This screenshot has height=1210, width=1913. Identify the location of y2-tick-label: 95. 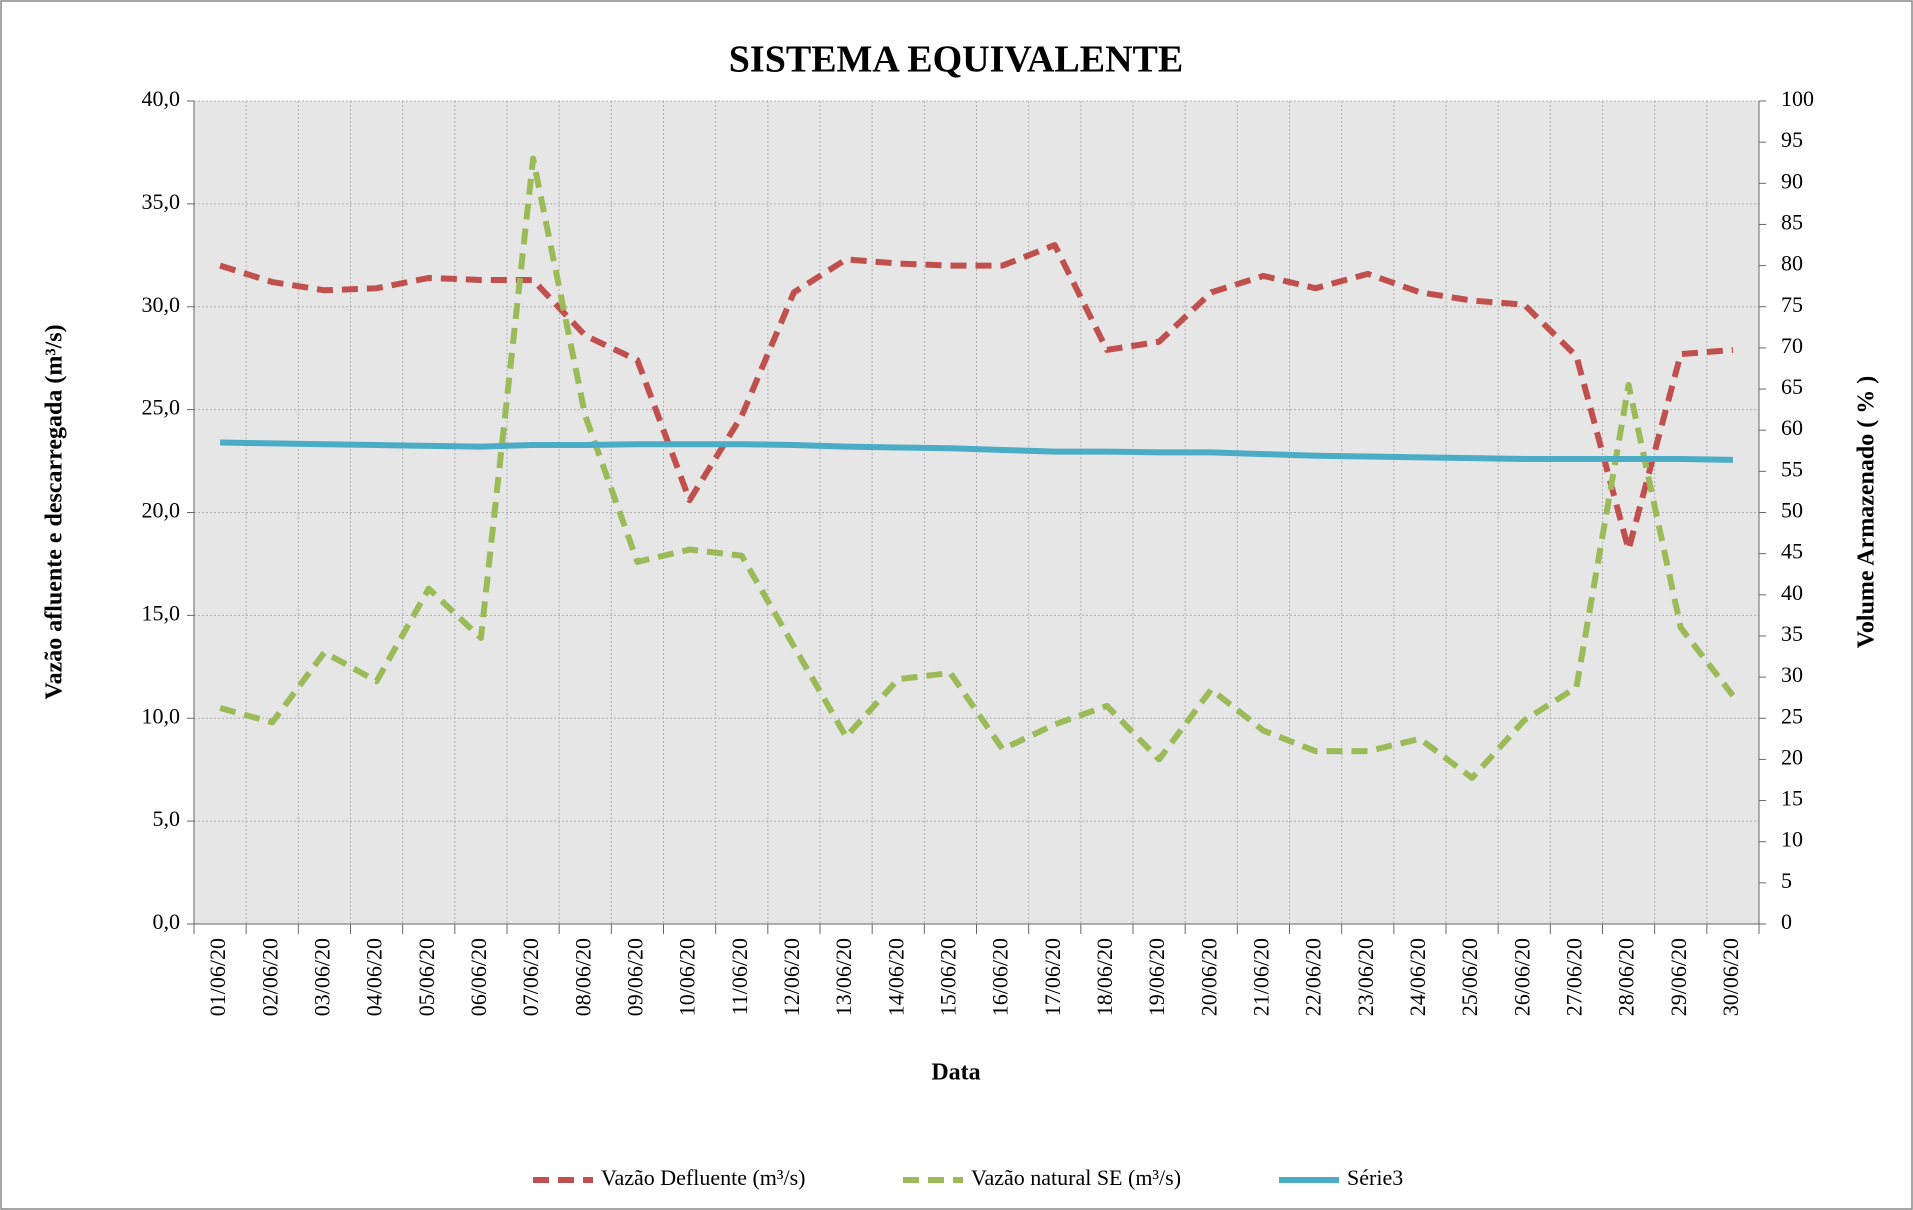
(1792, 139).